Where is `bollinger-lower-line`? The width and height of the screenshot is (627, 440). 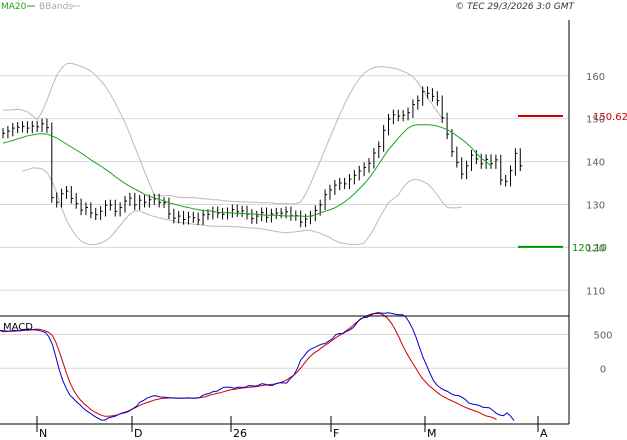 bollinger-lower-line is located at coordinates (242, 206).